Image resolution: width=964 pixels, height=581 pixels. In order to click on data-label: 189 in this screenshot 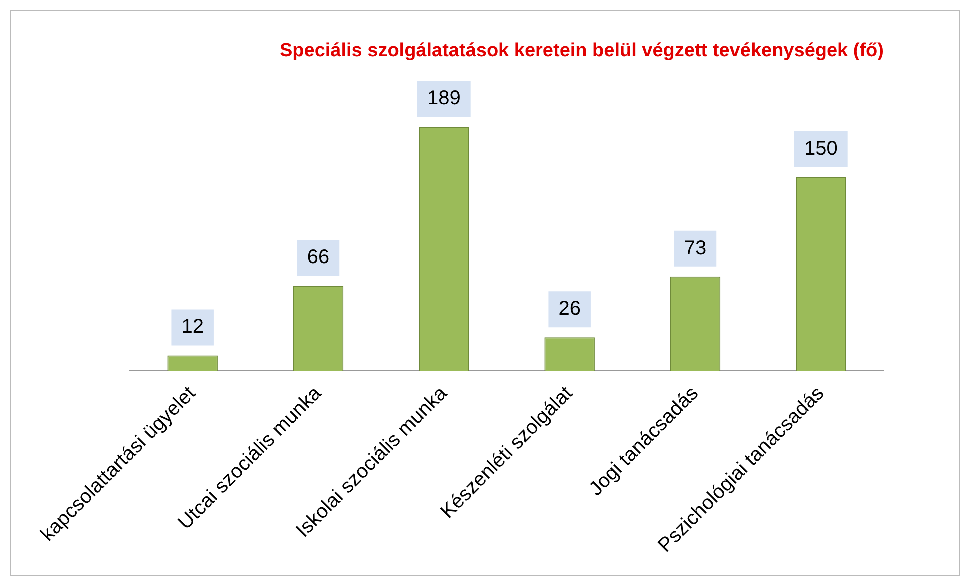, I will do `click(444, 99)`.